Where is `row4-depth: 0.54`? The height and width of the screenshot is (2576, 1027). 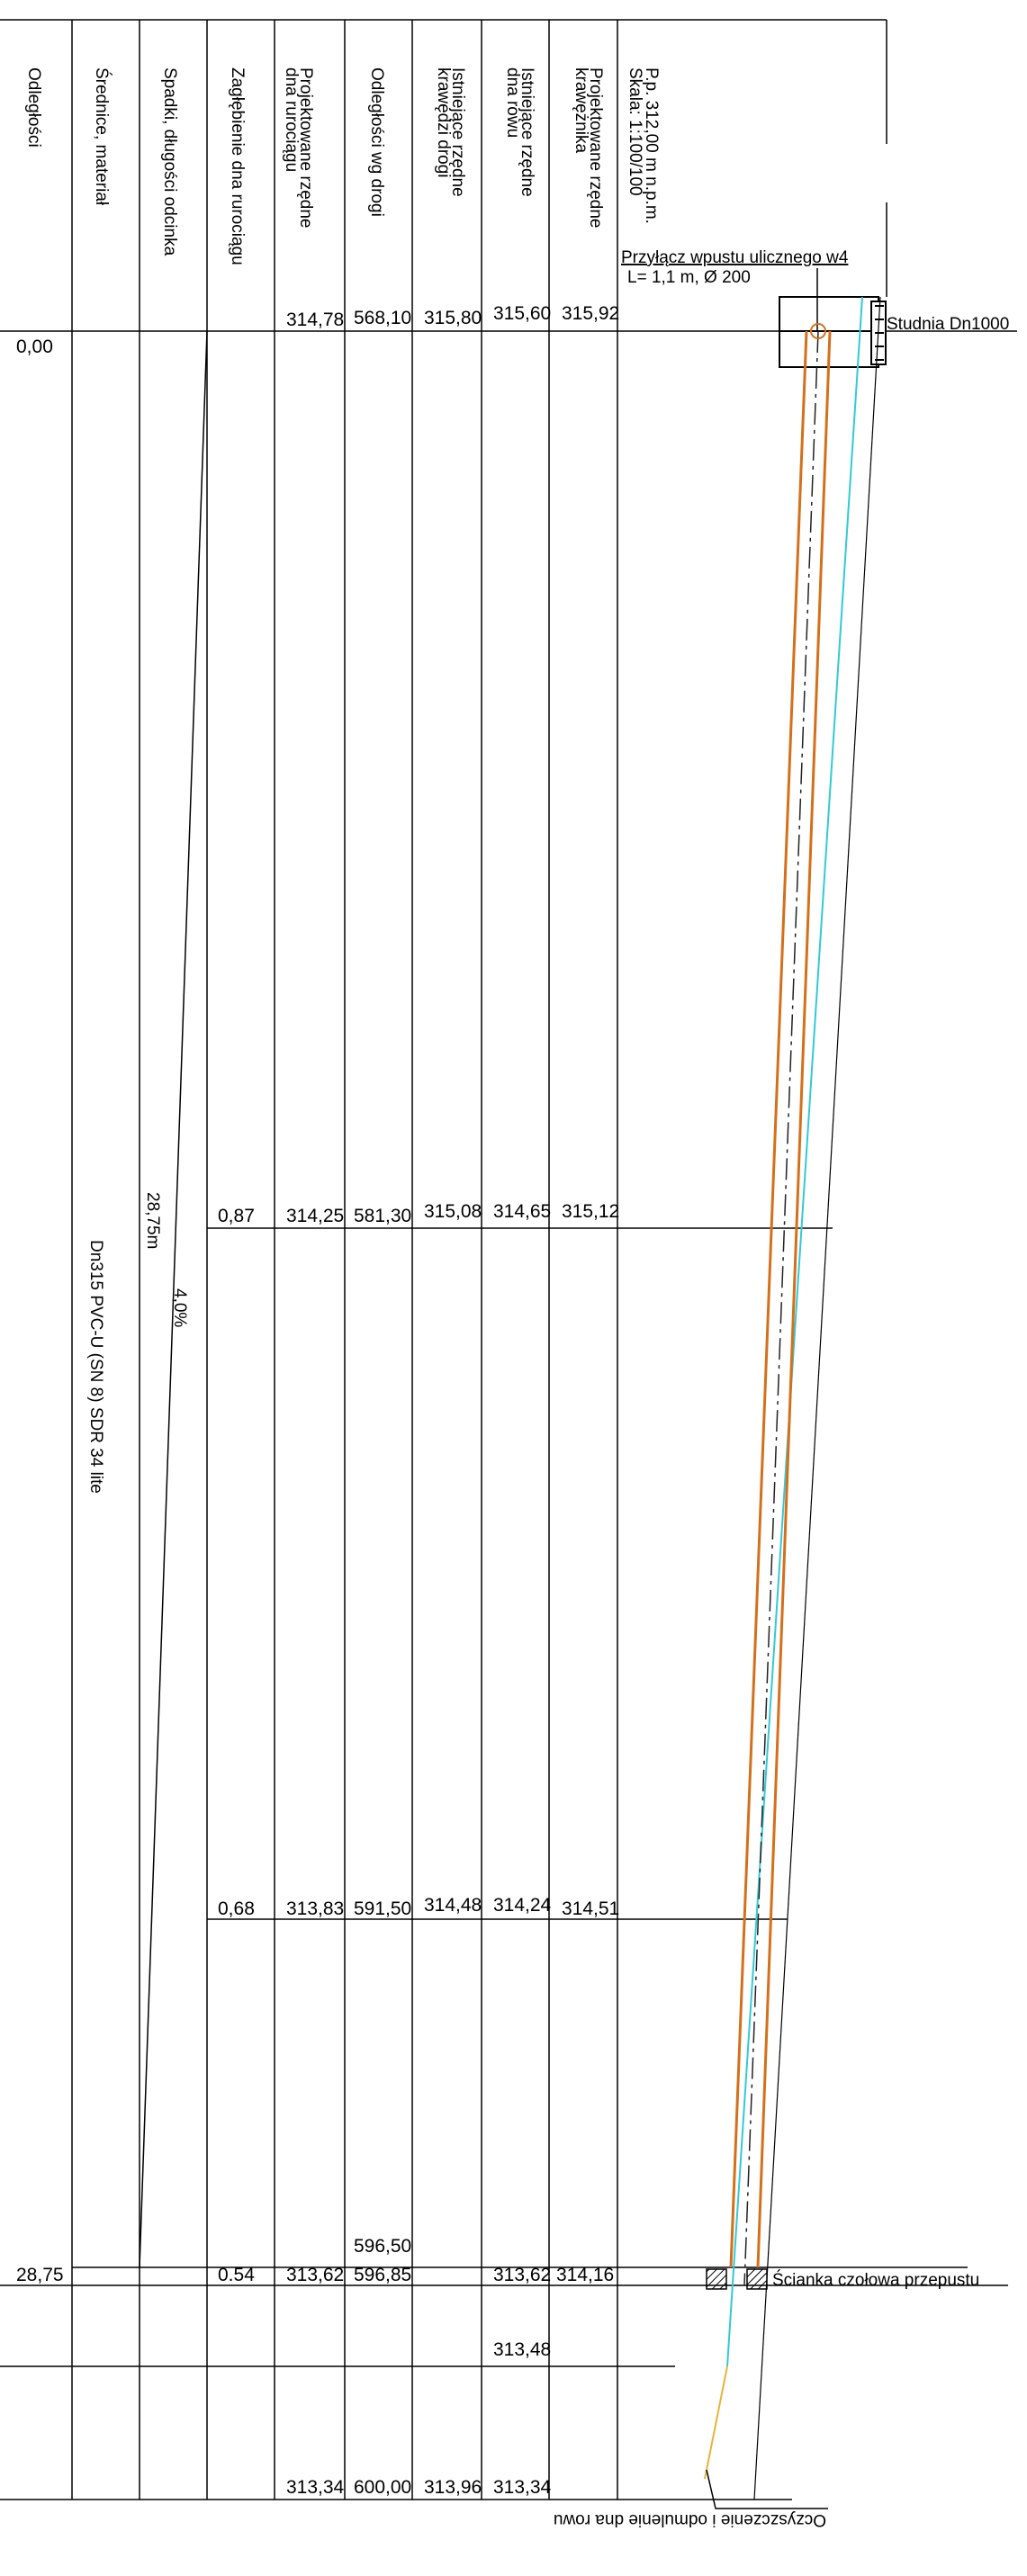
row4-depth: 0.54 is located at coordinates (237, 2275).